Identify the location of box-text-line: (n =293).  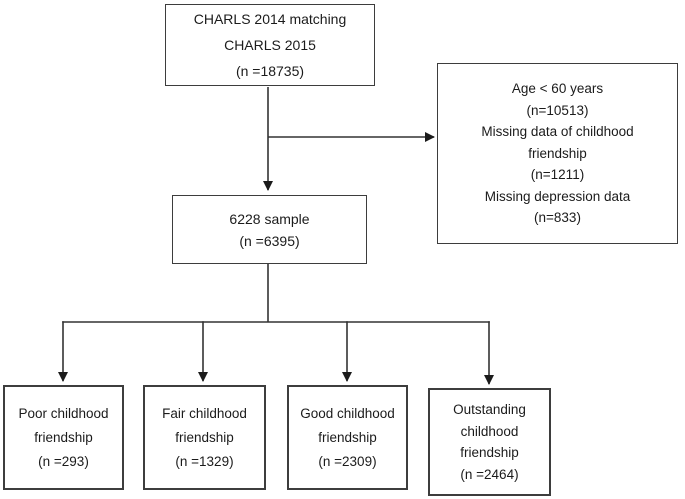
(63, 461).